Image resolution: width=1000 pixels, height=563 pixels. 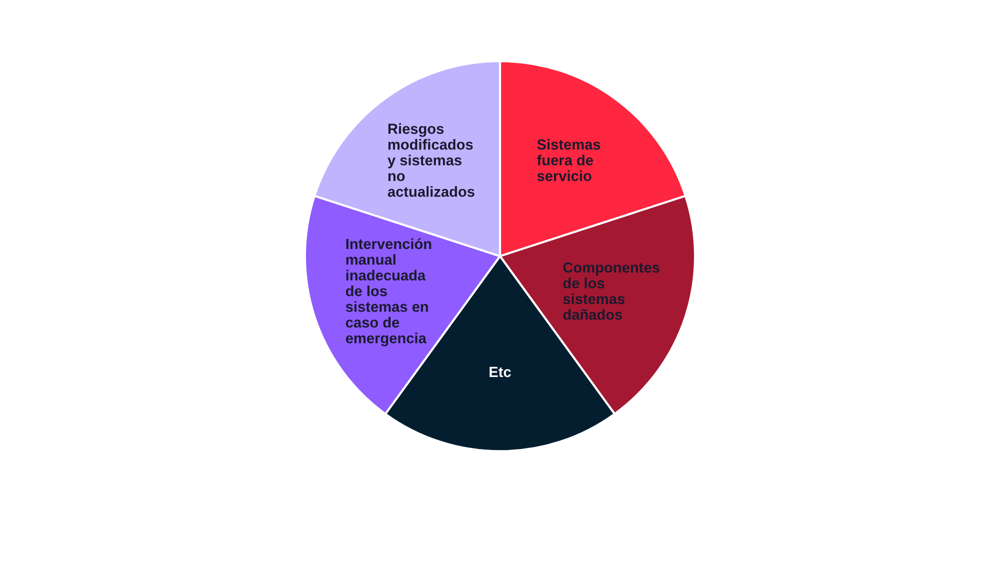 What do you see at coordinates (568, 160) in the screenshot?
I see `slice-label: Sistemas fuera de servicio` at bounding box center [568, 160].